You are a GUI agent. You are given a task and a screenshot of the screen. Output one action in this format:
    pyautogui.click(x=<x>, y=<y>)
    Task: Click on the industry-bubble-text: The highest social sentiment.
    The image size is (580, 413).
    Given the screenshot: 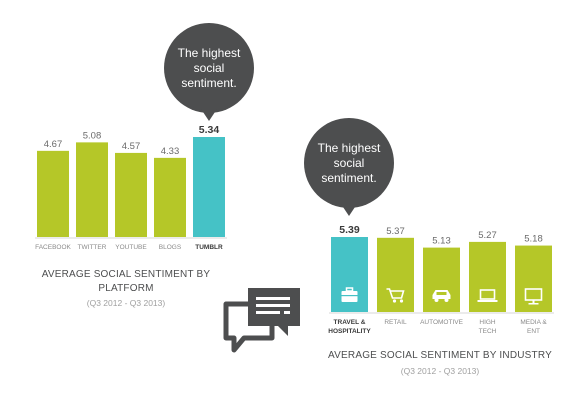 What is the action you would take?
    pyautogui.click(x=349, y=162)
    